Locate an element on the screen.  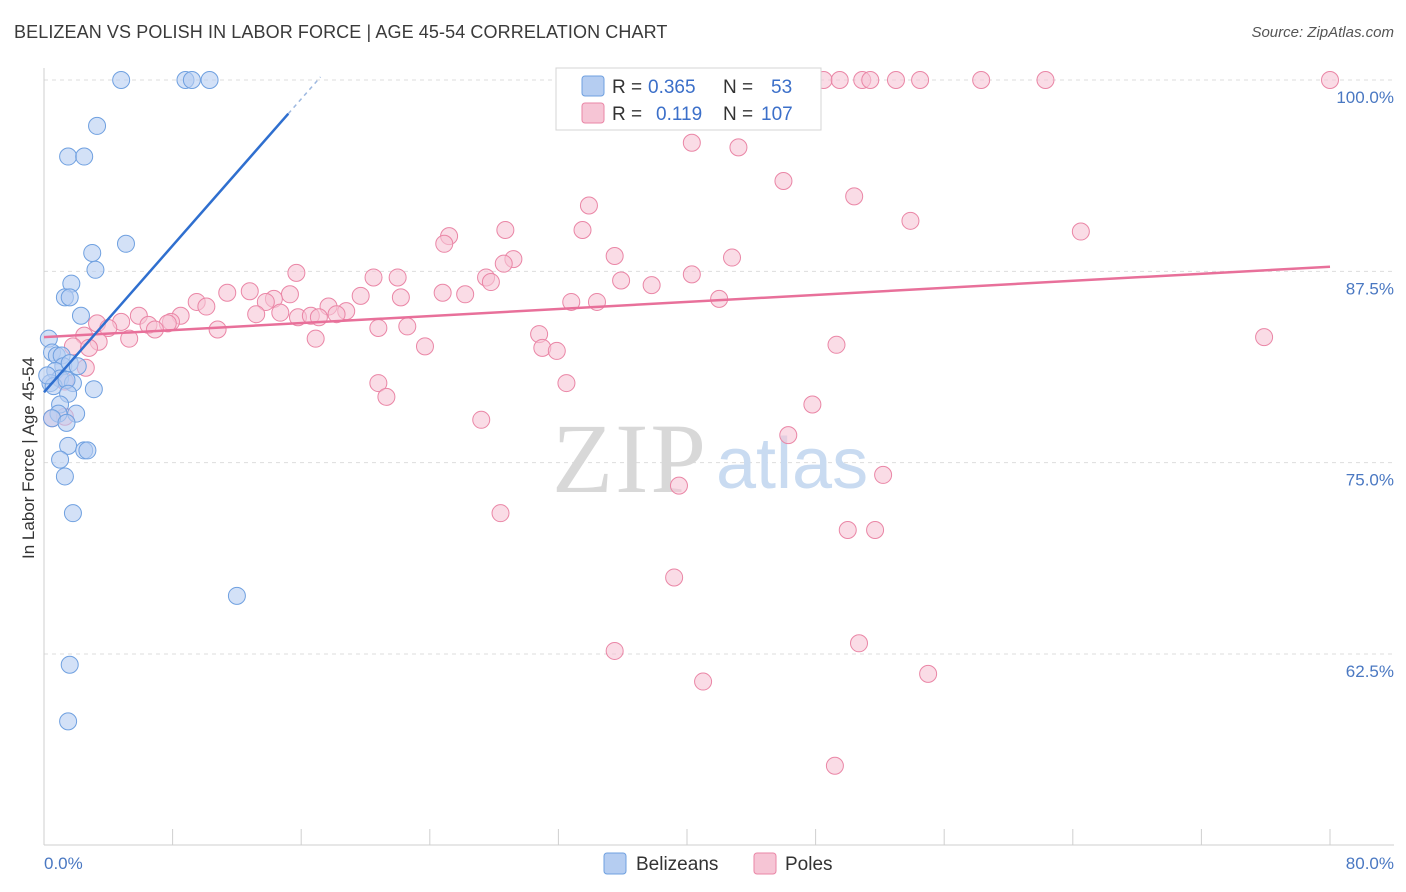
x-ticks is located at coordinates (687, 837).